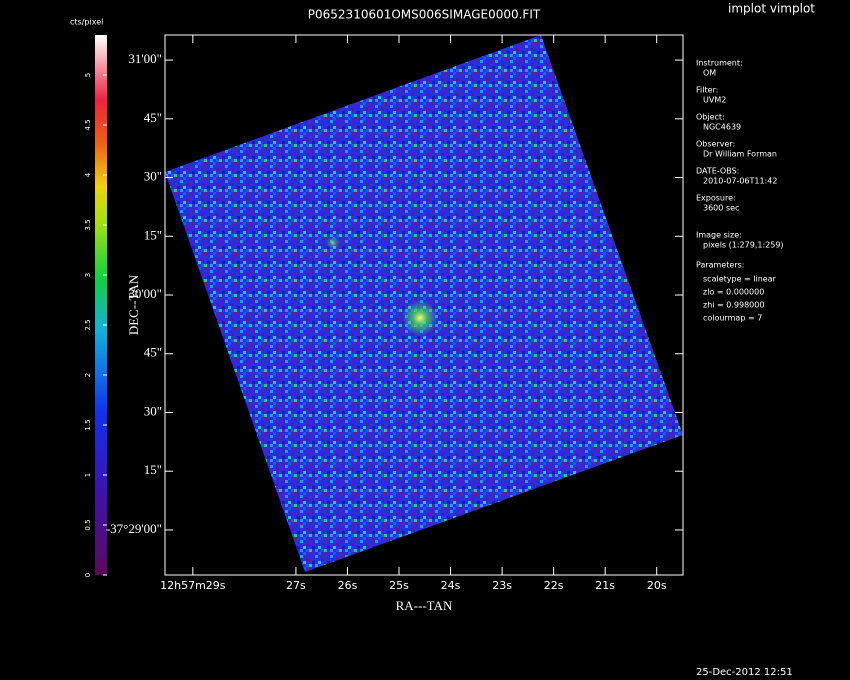 The image size is (850, 680). Describe the element at coordinates (716, 198) in the screenshot. I see `info-key: Exposure:` at that location.